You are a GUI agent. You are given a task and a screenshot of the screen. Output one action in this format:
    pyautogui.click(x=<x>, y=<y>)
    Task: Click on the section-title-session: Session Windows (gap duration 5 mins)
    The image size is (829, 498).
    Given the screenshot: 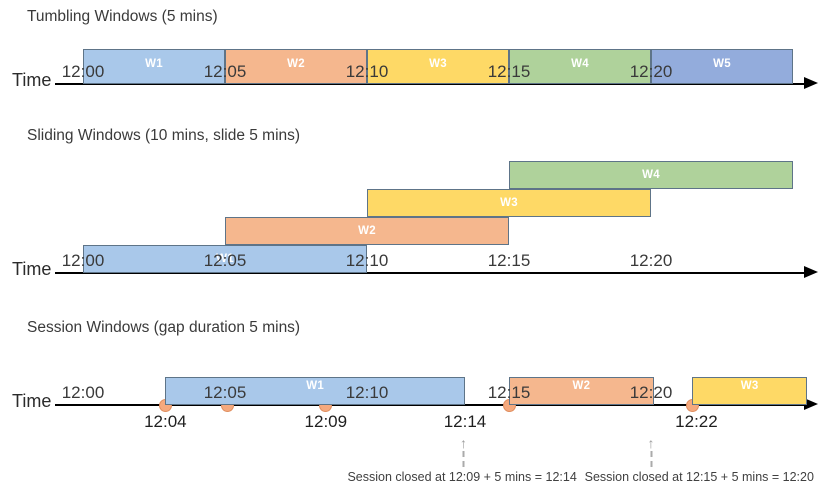 What is the action you would take?
    pyautogui.click(x=164, y=327)
    